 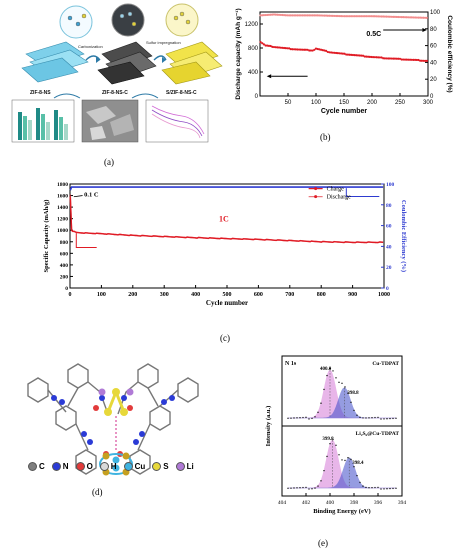 I want to click on x-tick-label: 200, so click(x=132, y=295).